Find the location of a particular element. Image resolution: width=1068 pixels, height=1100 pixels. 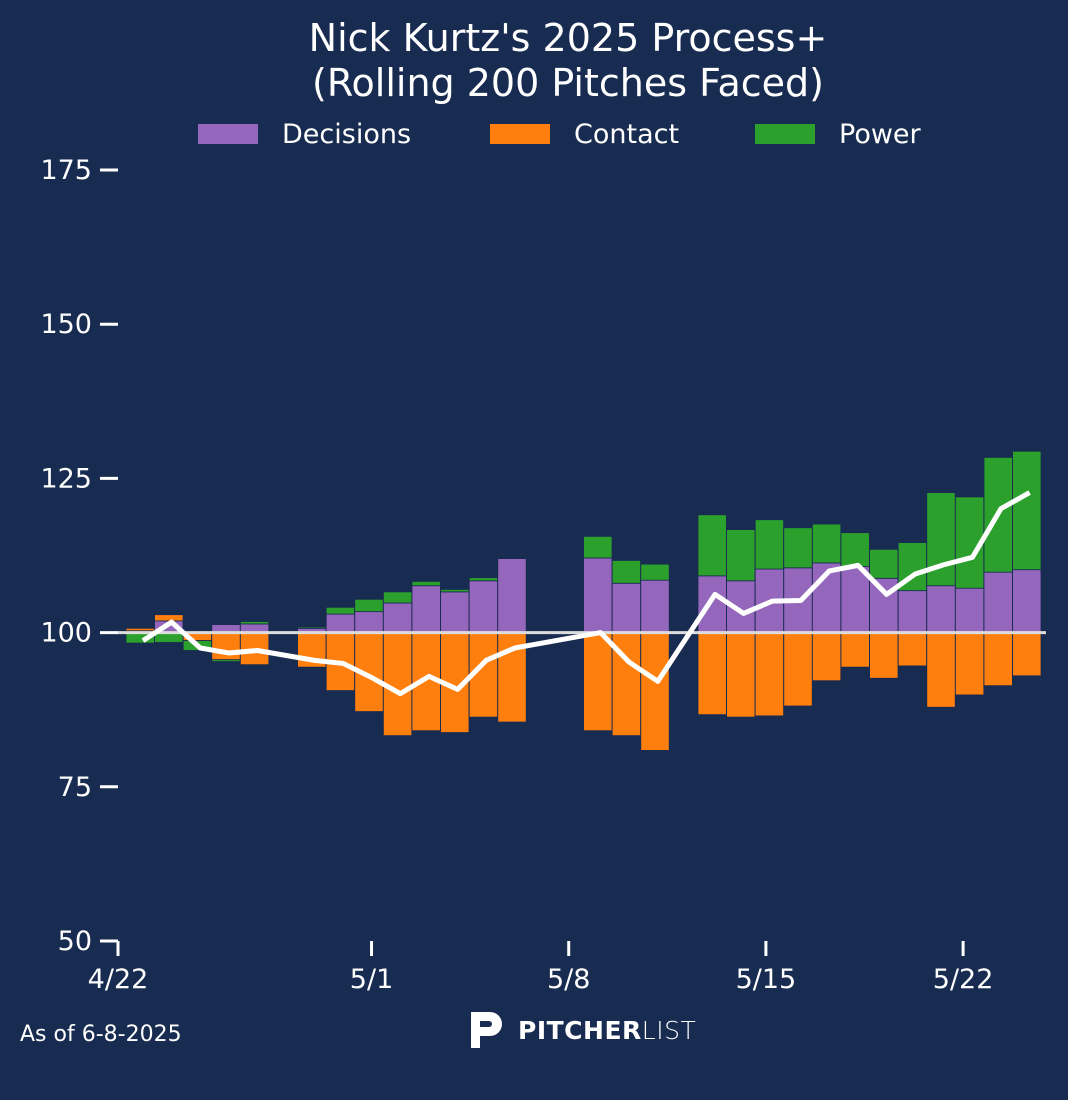

legend-contact: Contact is located at coordinates (584, 134).